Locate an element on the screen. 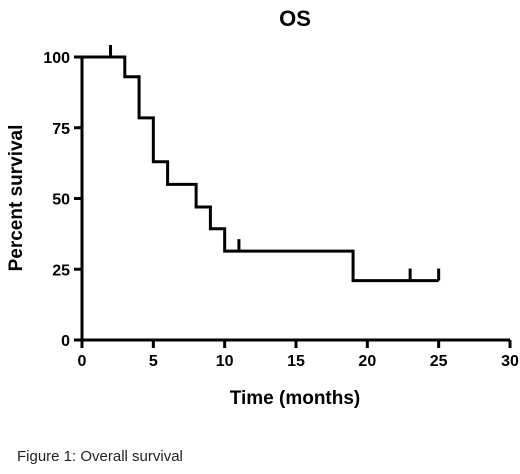 Image resolution: width=520 pixels, height=474 pixels. x-tick-label: 5 is located at coordinates (153, 361).